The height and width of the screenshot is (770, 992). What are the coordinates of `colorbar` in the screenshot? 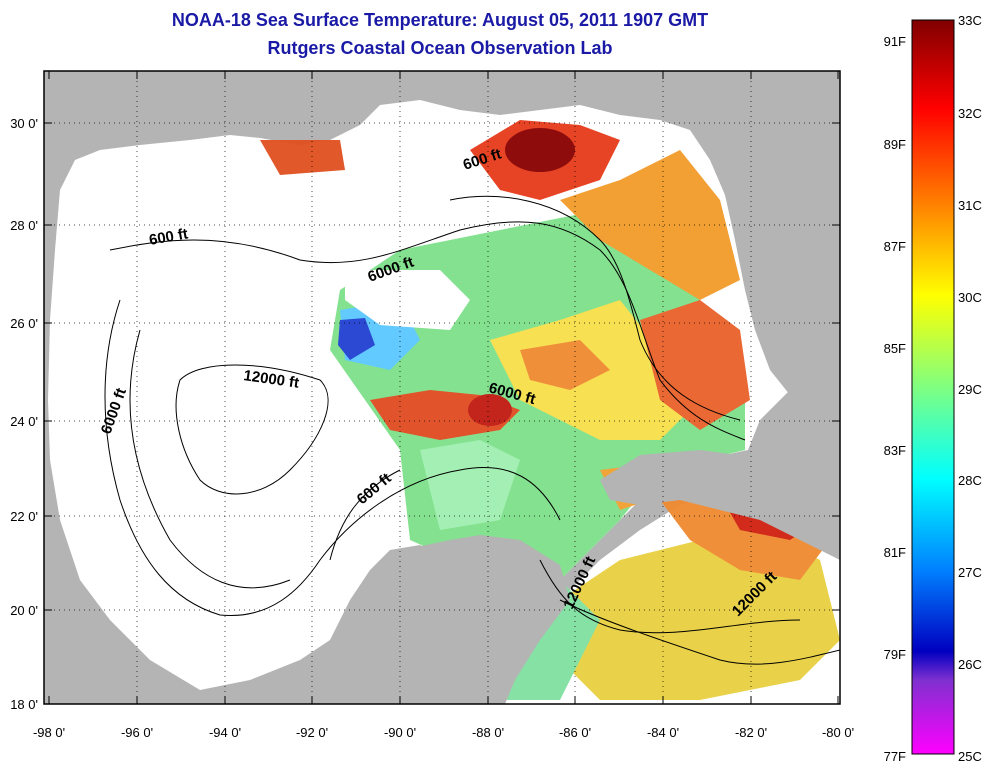 It's located at (933, 387).